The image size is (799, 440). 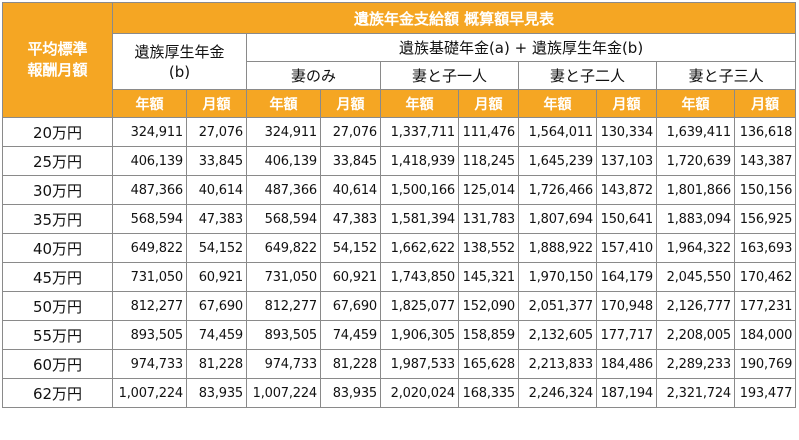 I want to click on monthly-amount-cell: 131,783, so click(x=488, y=219).